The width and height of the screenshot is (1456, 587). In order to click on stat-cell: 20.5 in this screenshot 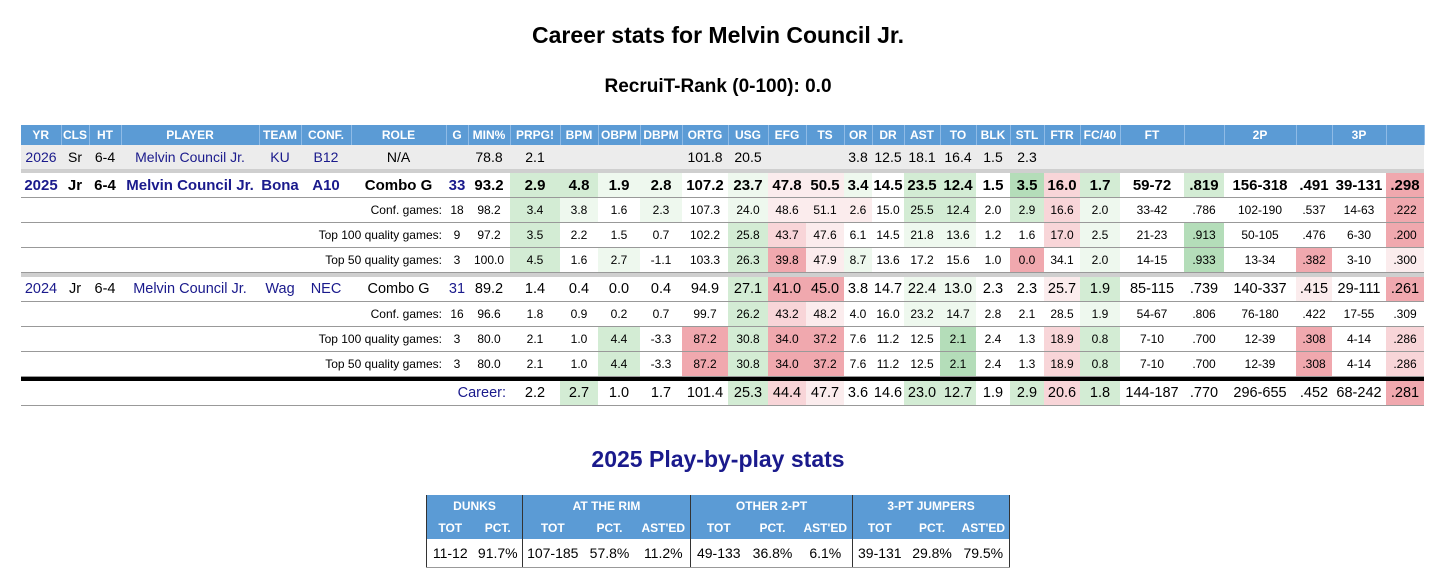, I will do `click(748, 157)`.